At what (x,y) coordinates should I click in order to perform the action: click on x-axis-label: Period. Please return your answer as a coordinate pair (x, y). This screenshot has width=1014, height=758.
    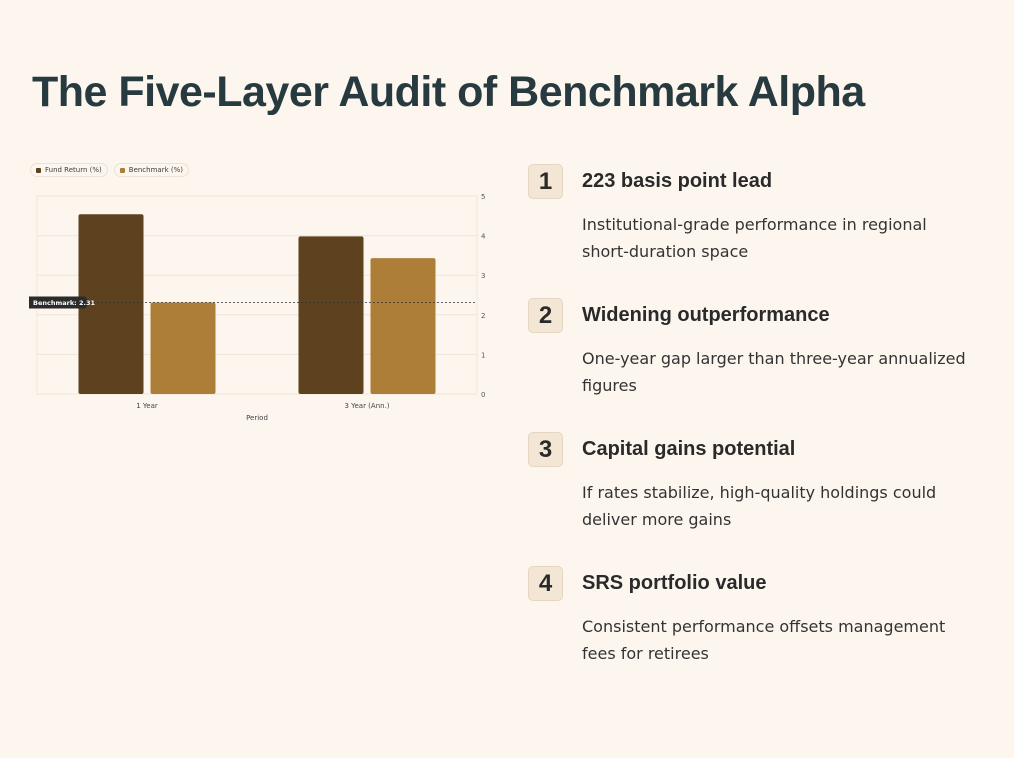
    Looking at the image, I should click on (257, 418).